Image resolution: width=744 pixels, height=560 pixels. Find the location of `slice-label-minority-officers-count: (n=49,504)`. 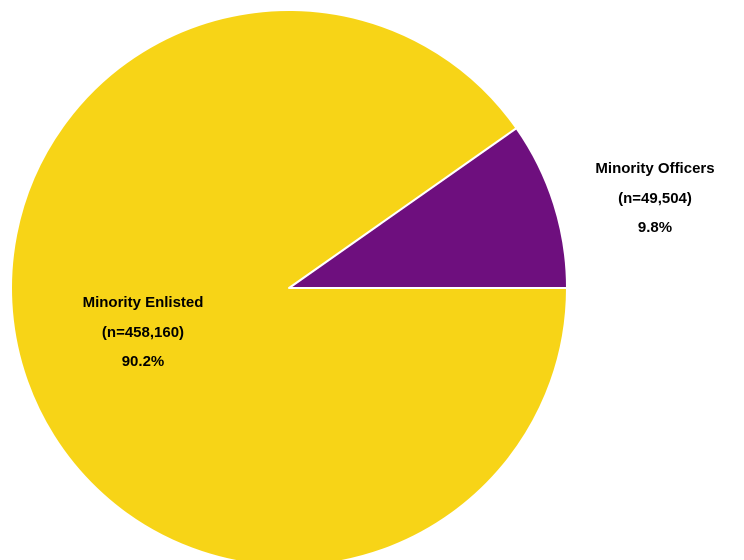

slice-label-minority-officers-count: (n=49,504) is located at coordinates (655, 198).